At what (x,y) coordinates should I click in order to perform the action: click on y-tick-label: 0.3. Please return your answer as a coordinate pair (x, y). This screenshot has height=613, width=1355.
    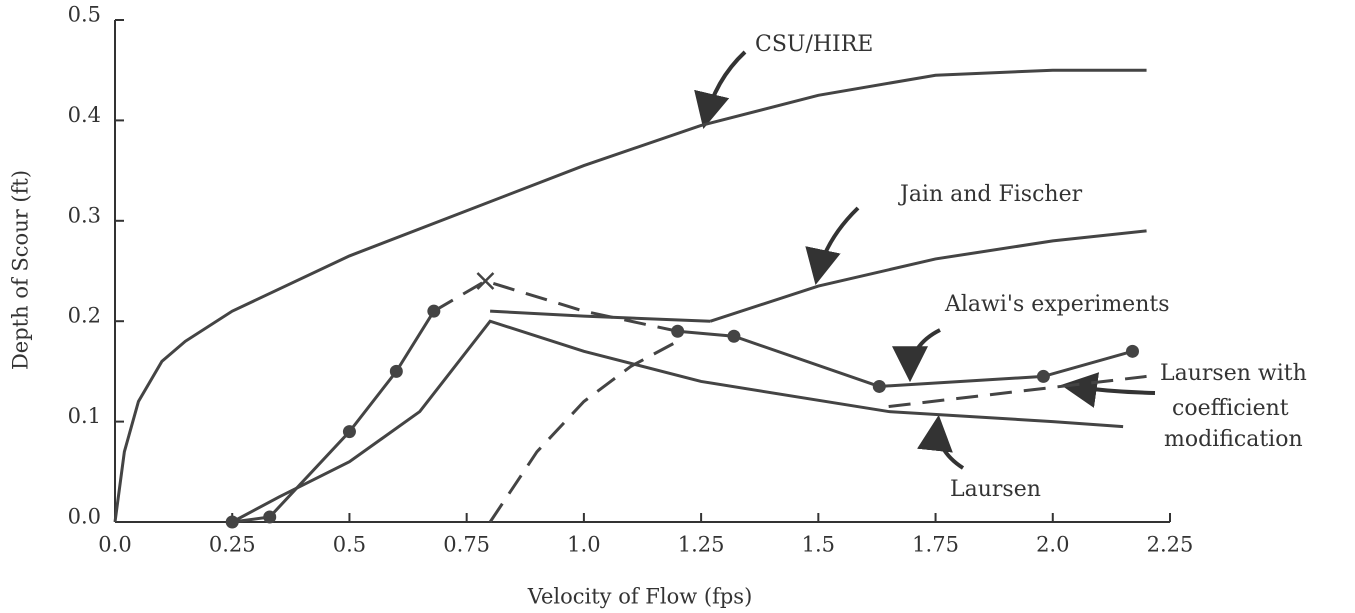
    Looking at the image, I should click on (84, 215).